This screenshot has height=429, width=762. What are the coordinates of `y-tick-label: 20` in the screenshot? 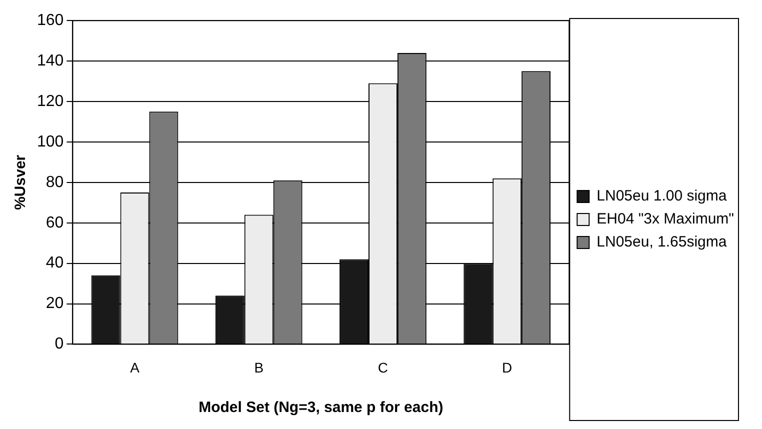 It's located at (55, 303).